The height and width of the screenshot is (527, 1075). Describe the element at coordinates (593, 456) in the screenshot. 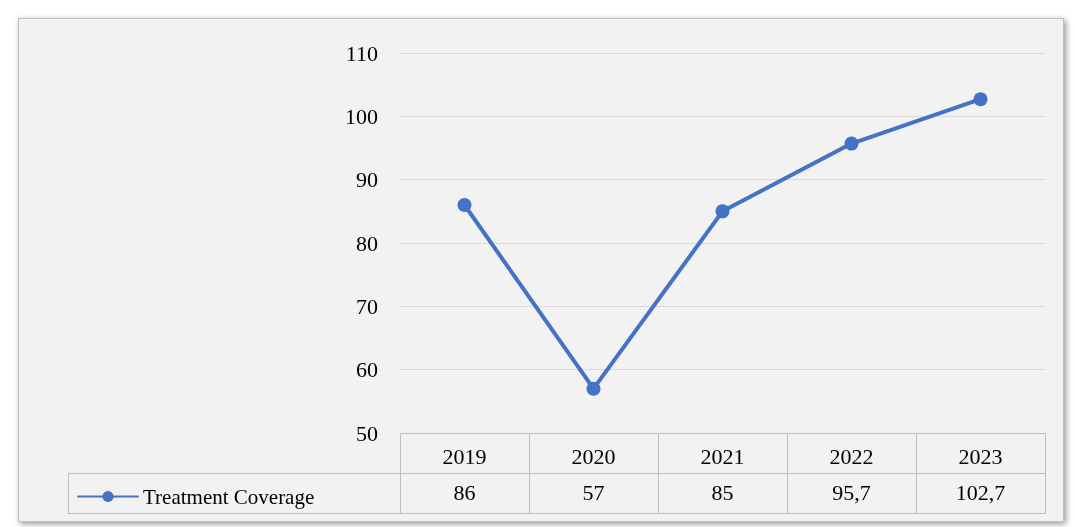

I see `x-tick-label: 2020` at that location.